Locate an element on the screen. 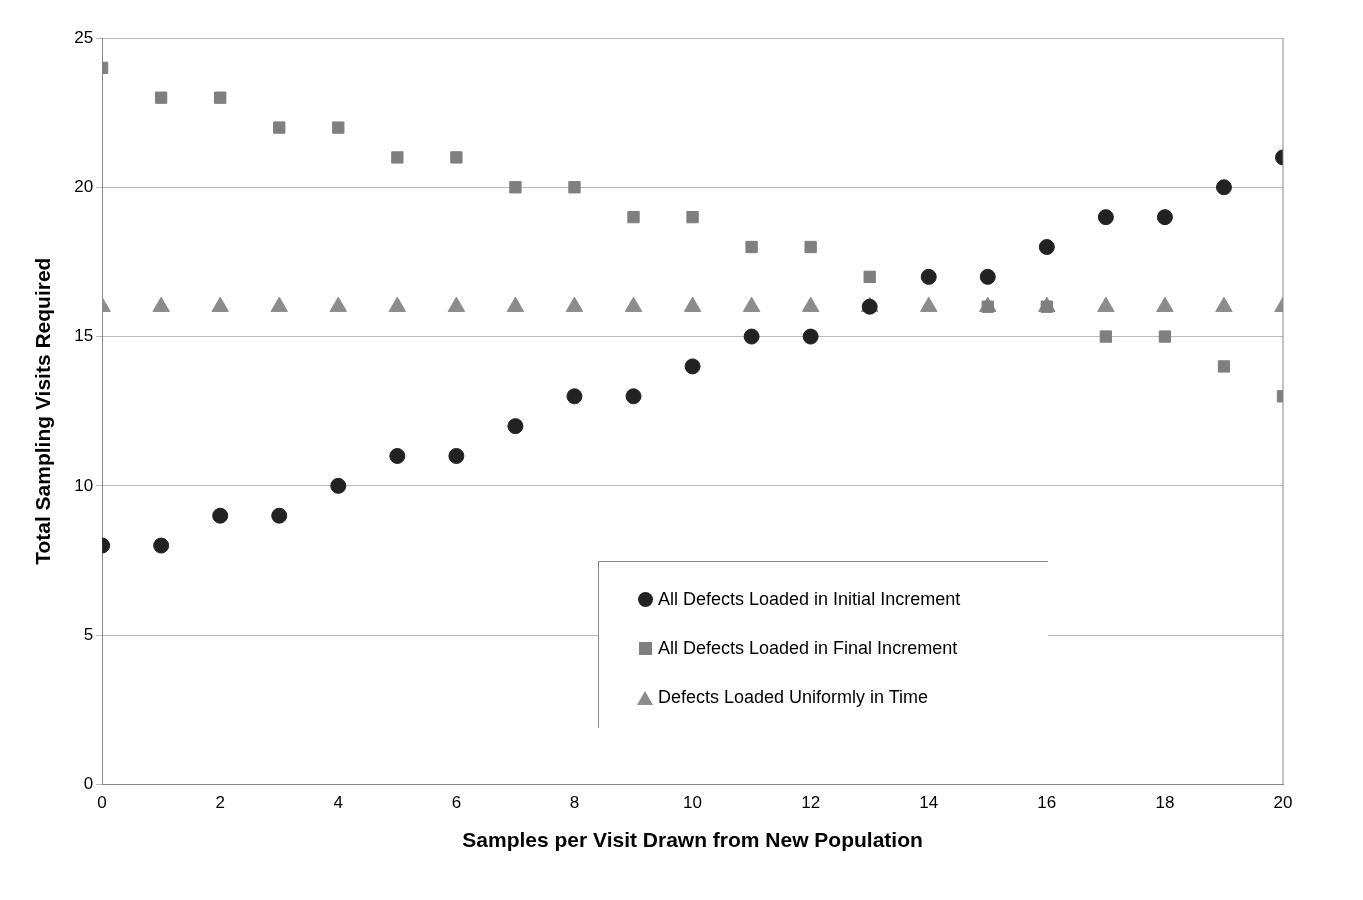 The height and width of the screenshot is (900, 1363). x-tick-label: 4 is located at coordinates (338, 803).